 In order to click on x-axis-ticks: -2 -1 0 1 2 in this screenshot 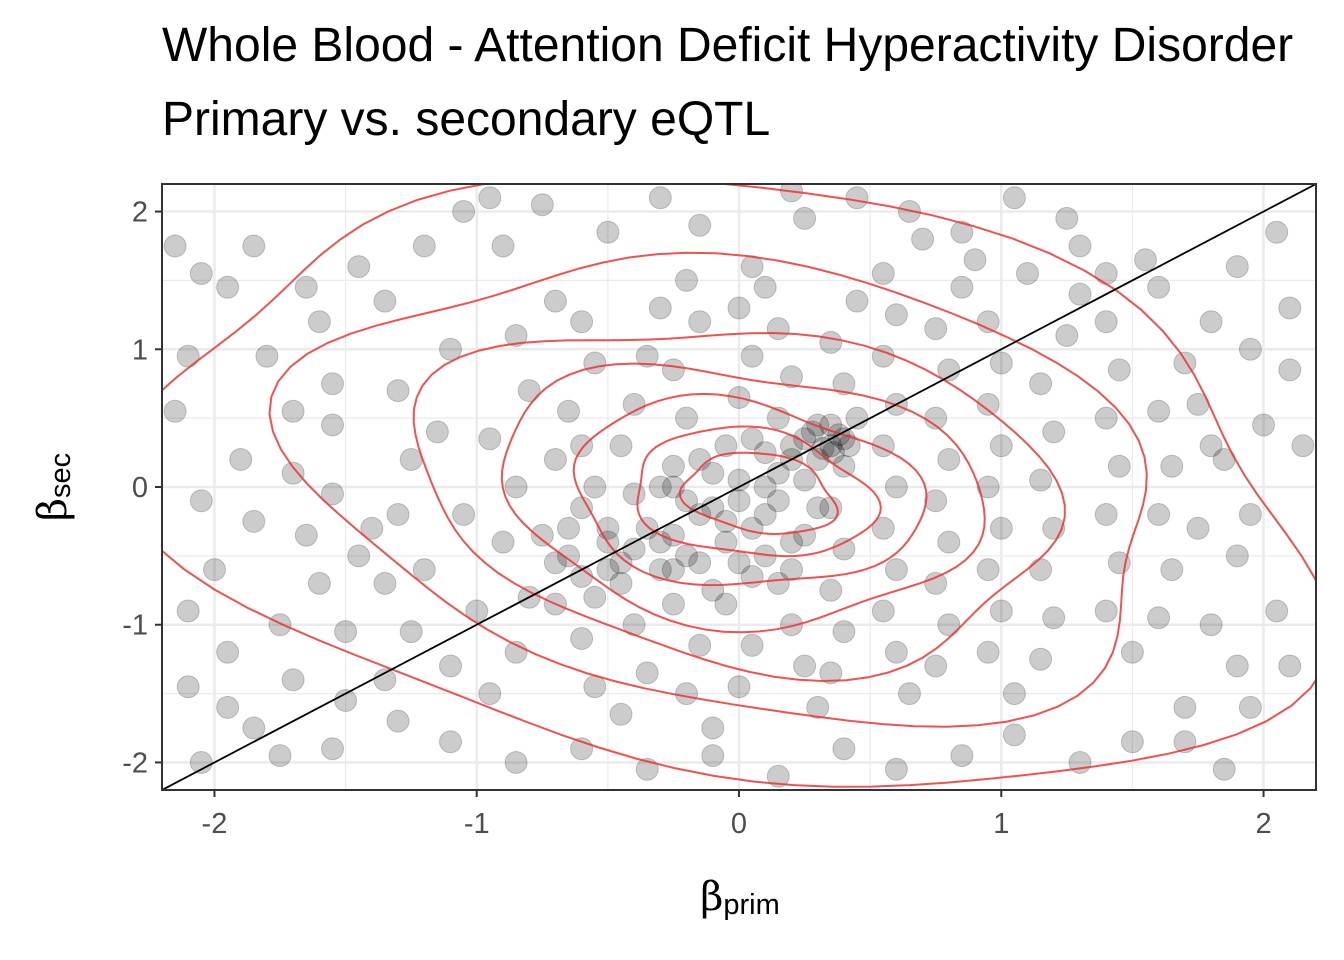, I will do `click(737, 815)`.